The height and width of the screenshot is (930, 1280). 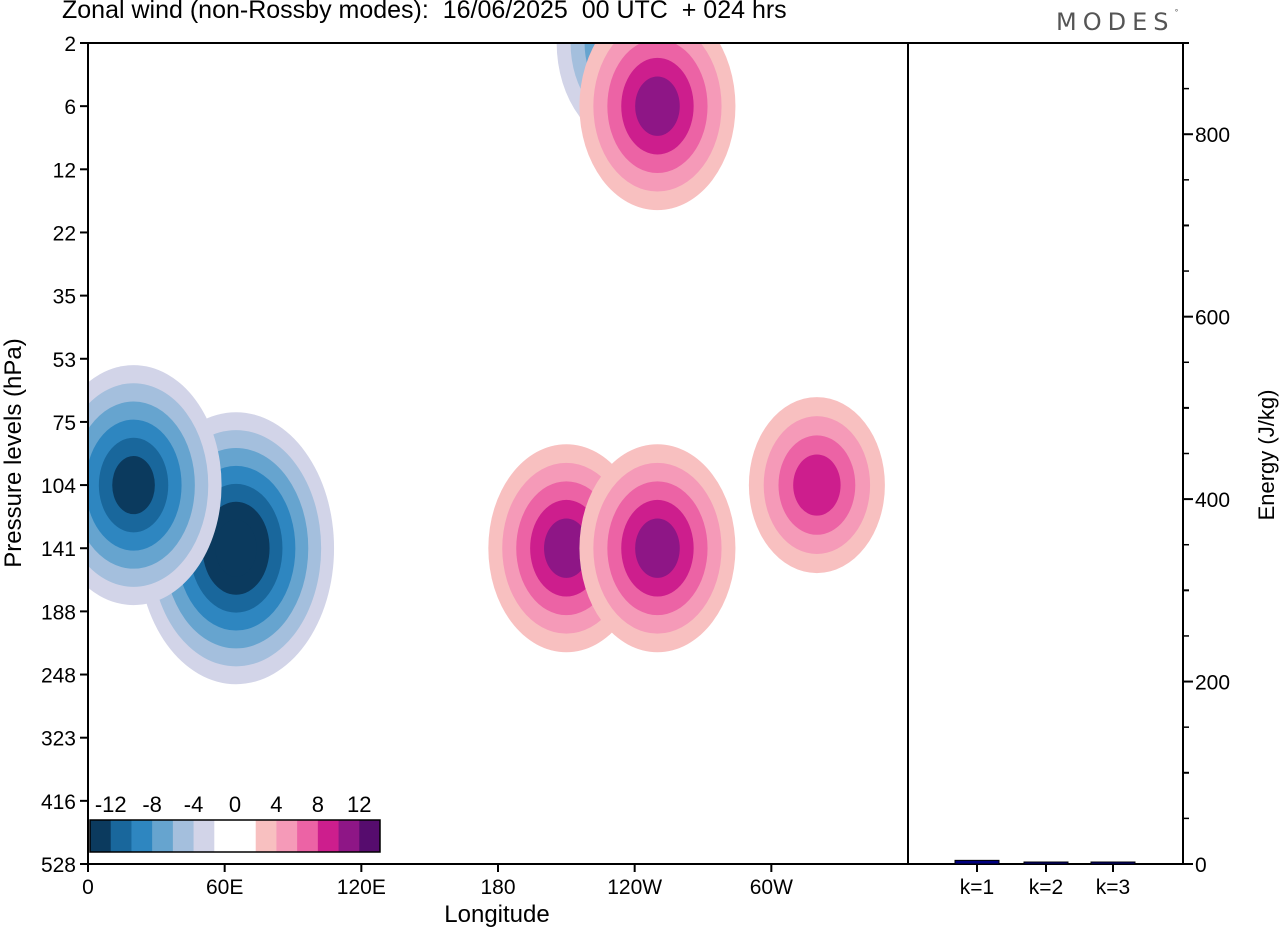 What do you see at coordinates (1201, 865) in the screenshot?
I see `energy-tick-label: 0` at bounding box center [1201, 865].